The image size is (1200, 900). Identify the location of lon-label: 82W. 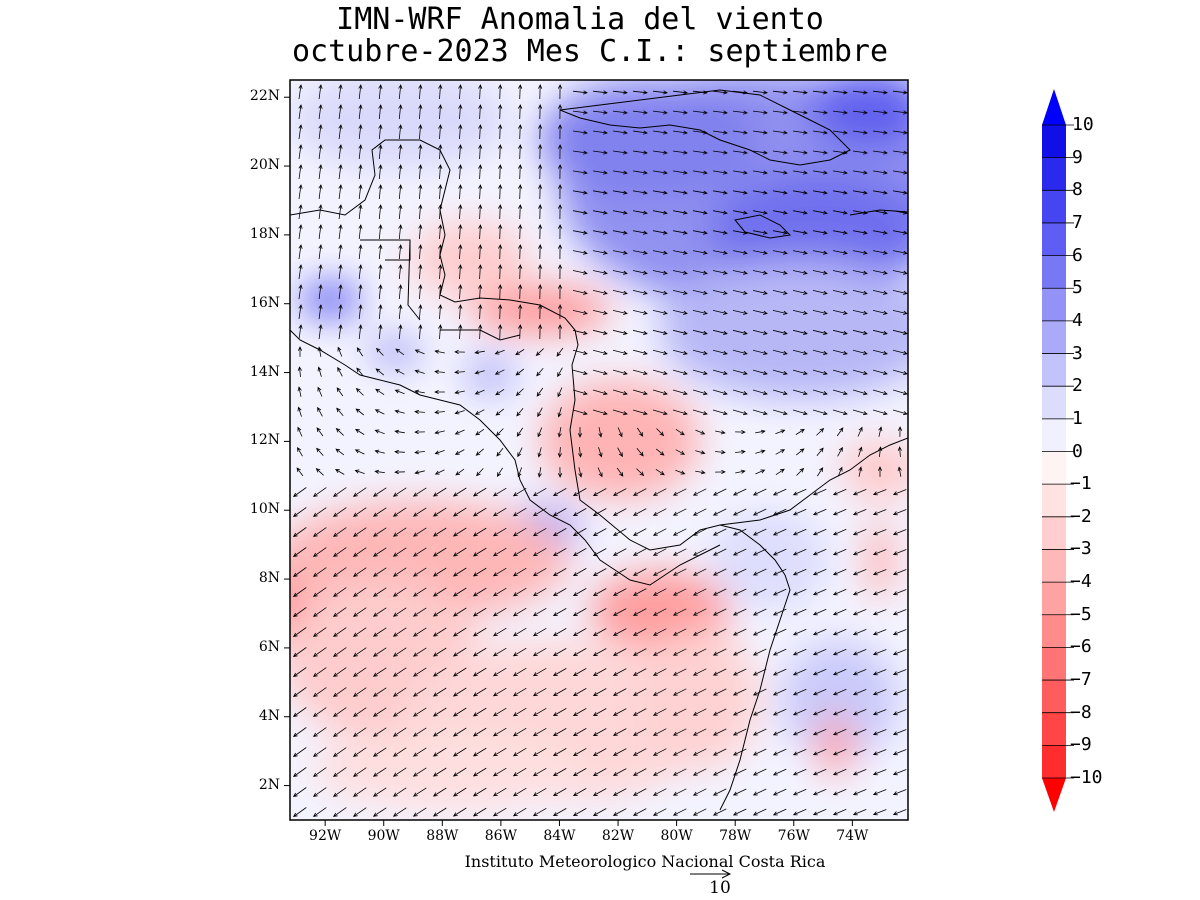
(618, 836).